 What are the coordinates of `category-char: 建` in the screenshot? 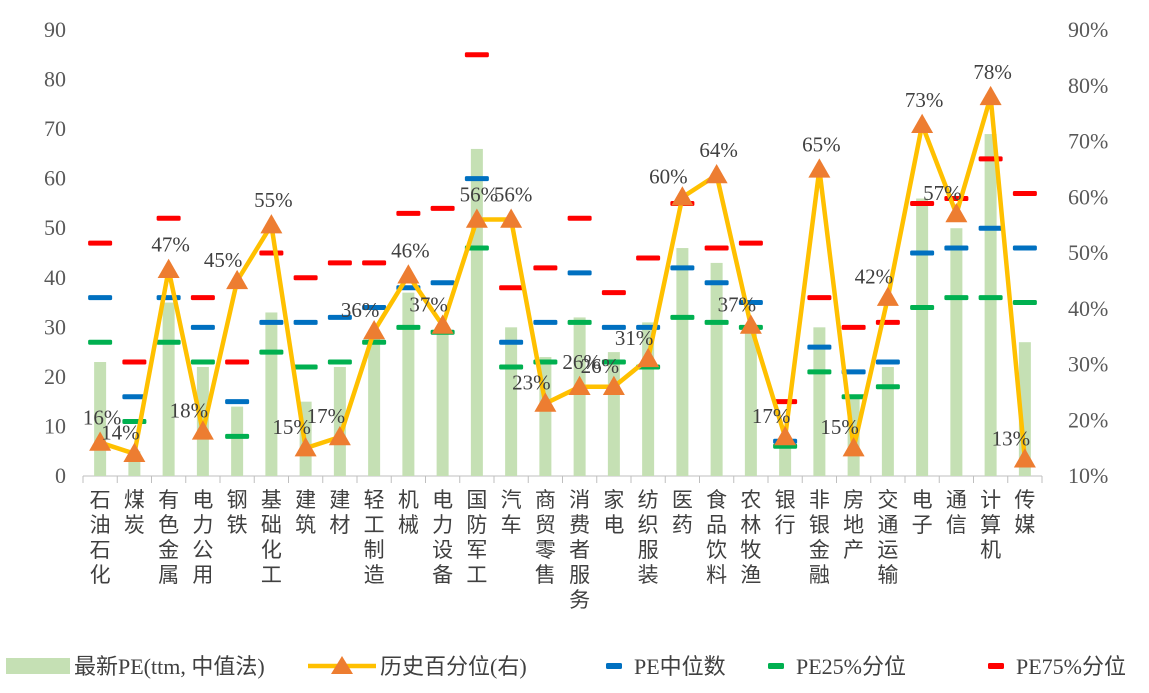 It's located at (339, 500).